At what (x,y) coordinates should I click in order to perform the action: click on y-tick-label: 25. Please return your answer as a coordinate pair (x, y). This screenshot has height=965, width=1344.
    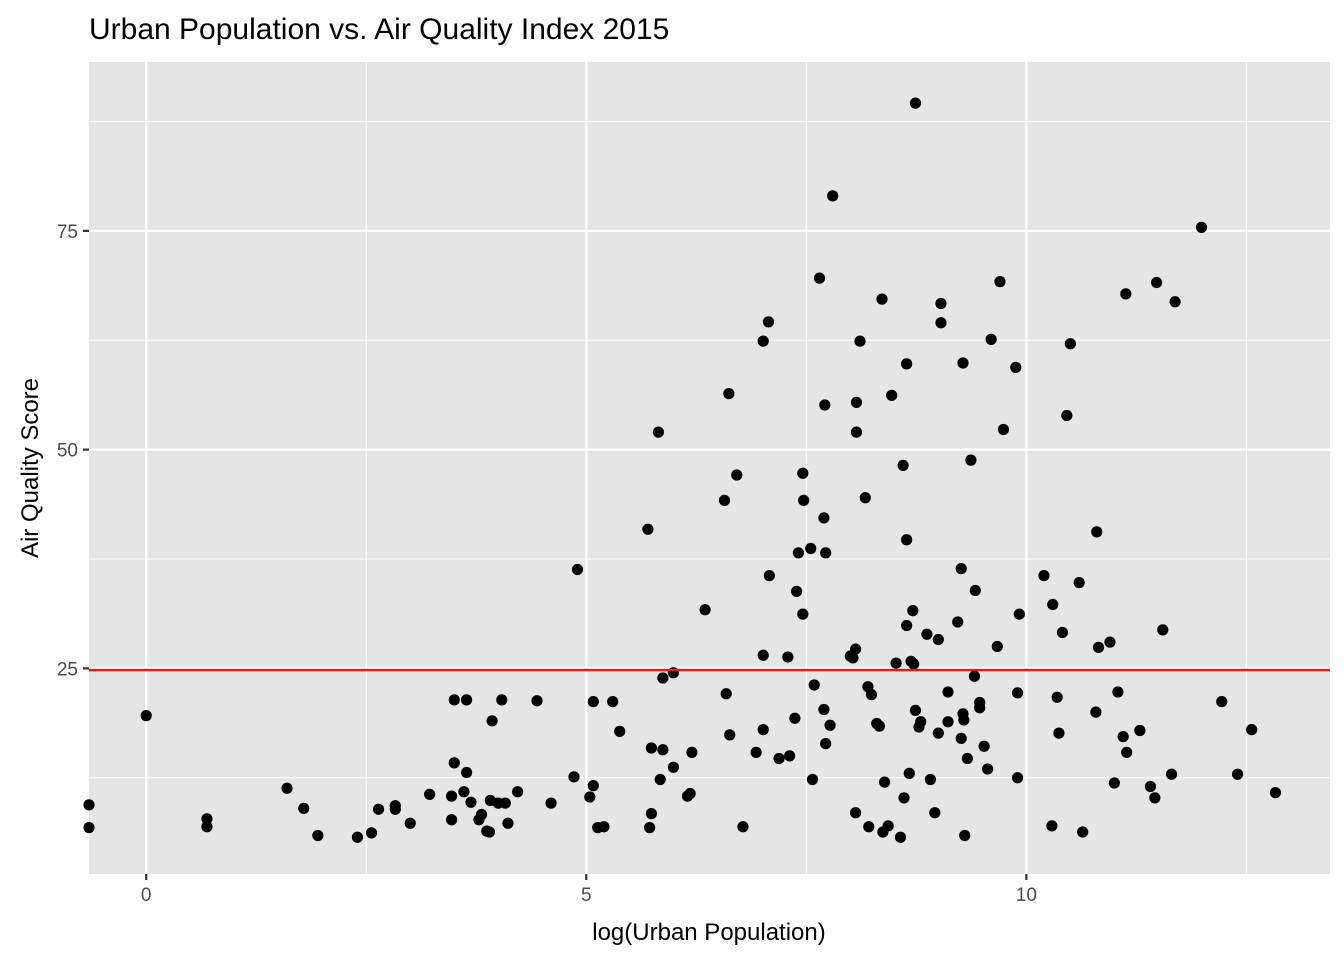
    Looking at the image, I should click on (67, 669).